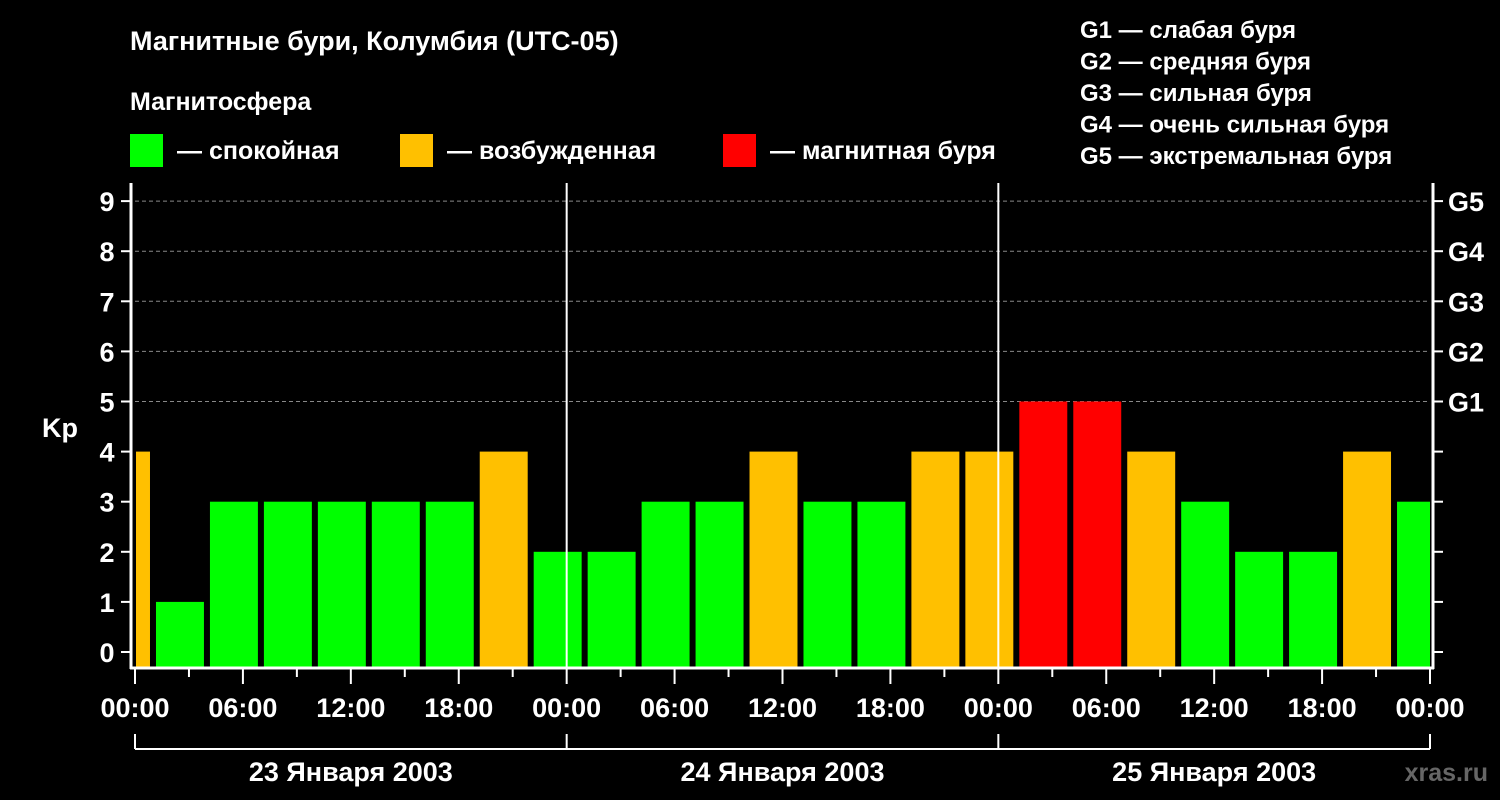  I want to click on storm-scale-item: G4 — очень сильная буря, so click(1234, 125).